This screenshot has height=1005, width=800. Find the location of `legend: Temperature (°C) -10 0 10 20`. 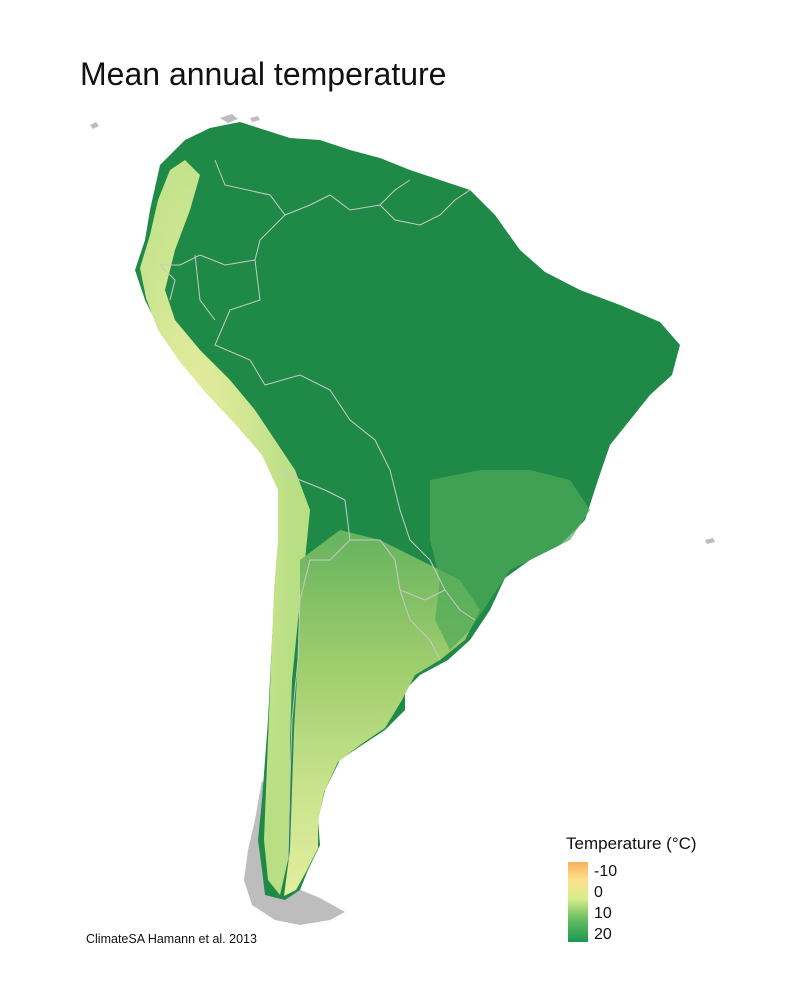

legend: Temperature (°C) -10 0 10 20 is located at coordinates (666, 894).